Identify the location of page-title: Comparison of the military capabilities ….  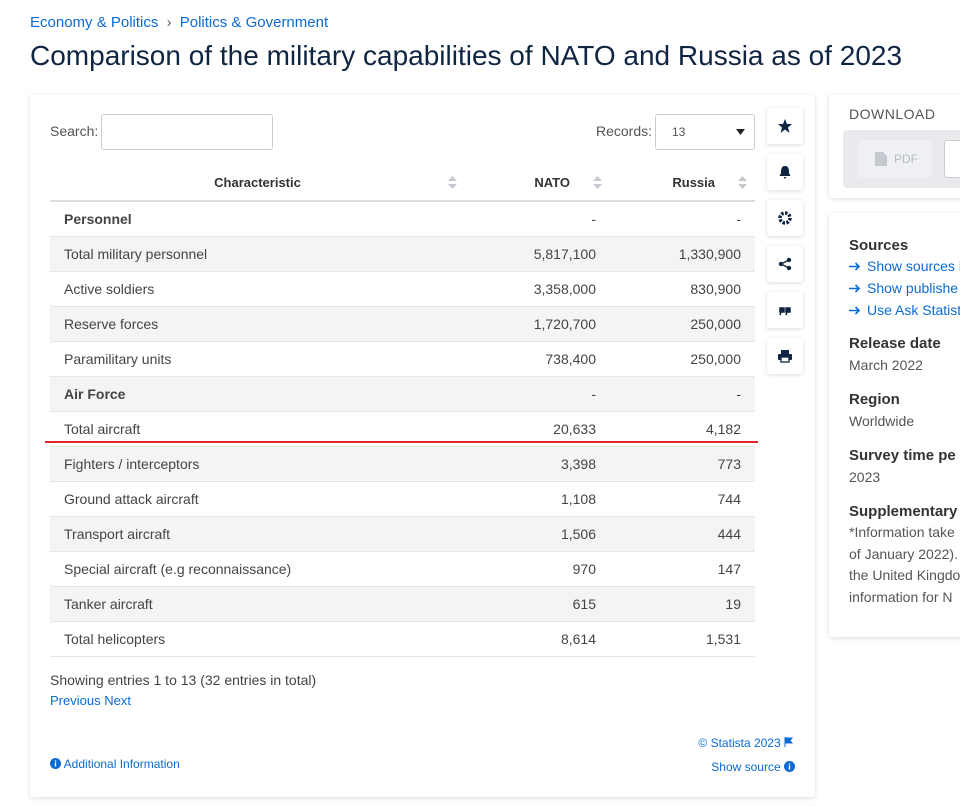
(466, 55).